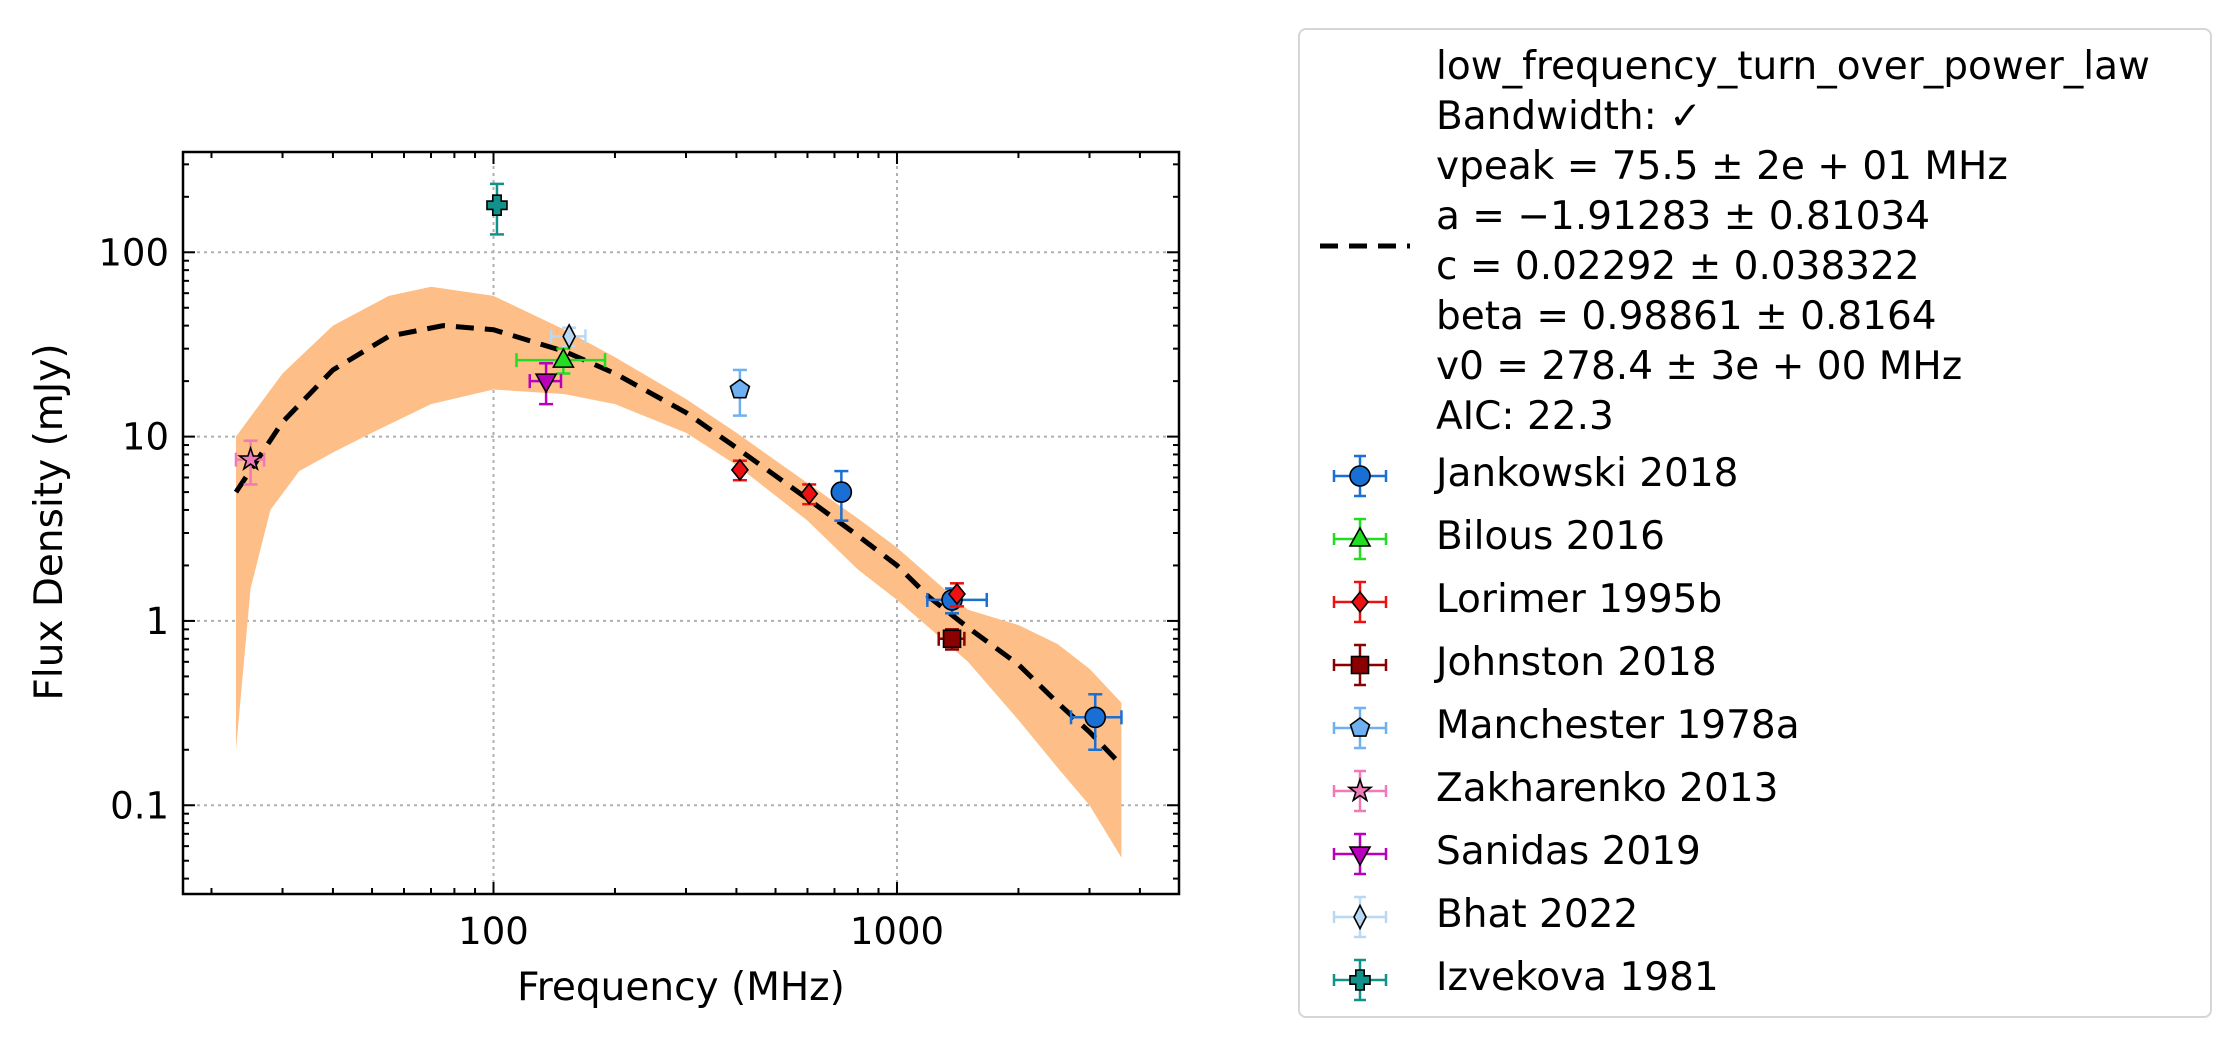  What do you see at coordinates (681, 987) in the screenshot?
I see `x-axis-label: Frequency (MHz)` at bounding box center [681, 987].